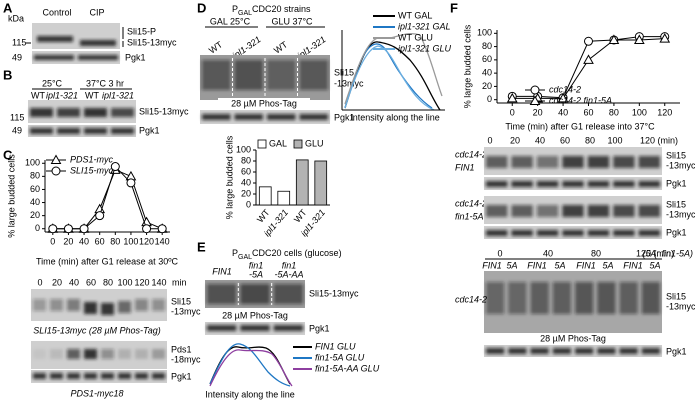 The width and height of the screenshot is (695, 401). I want to click on label: fin1-5A, so click(469, 216).